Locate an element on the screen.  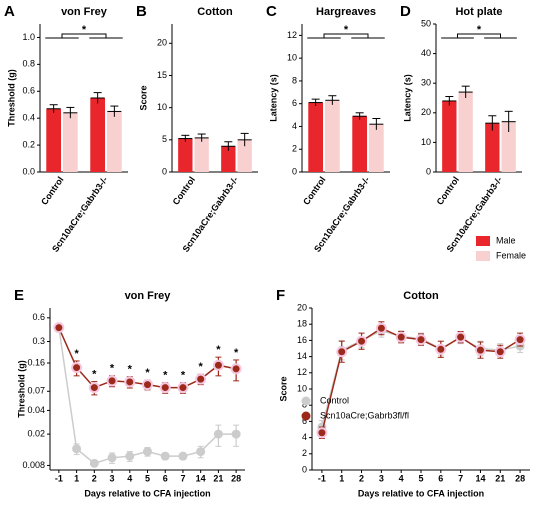
y-tick-label: 8 is located at coordinates (294, 80).